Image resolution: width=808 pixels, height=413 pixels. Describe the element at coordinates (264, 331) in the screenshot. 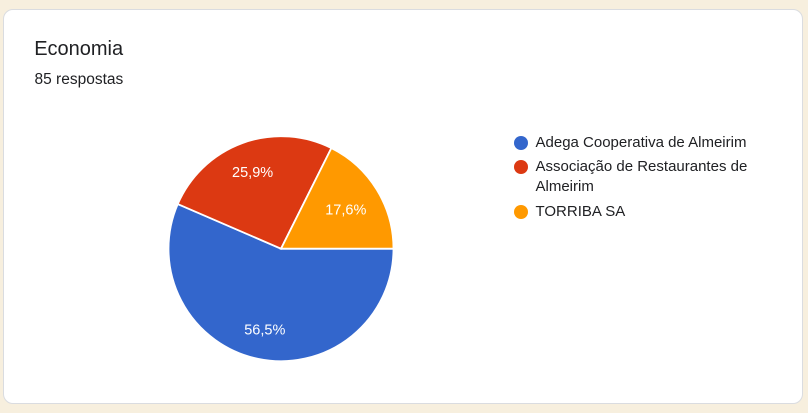

I see `svg-text: 56,5%` at that location.